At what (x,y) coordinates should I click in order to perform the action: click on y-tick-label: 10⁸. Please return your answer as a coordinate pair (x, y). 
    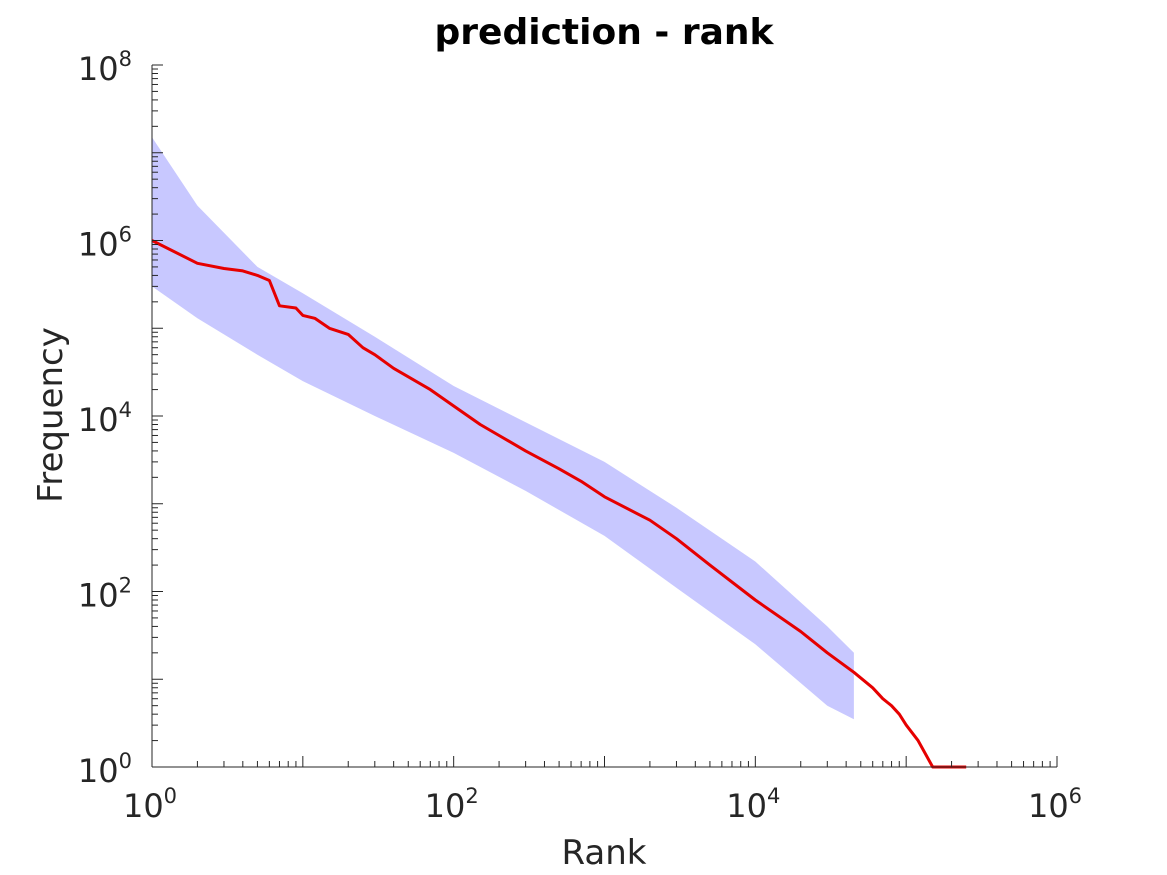
    Looking at the image, I should click on (105, 67).